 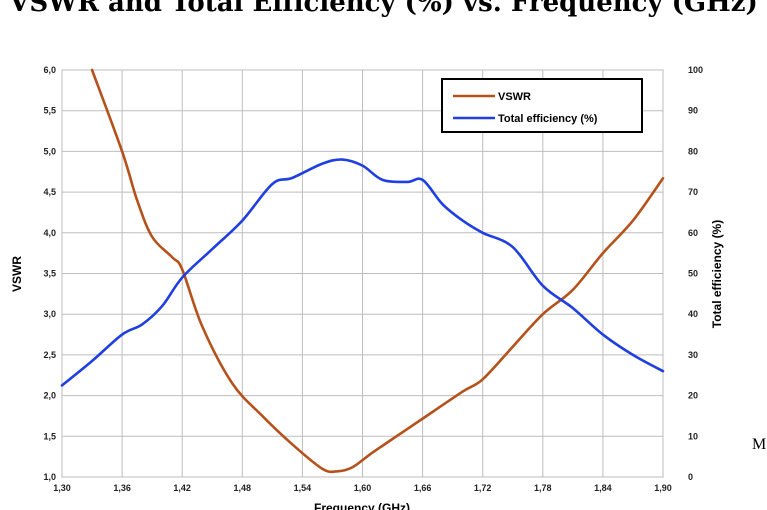 I want to click on legend-box, so click(x=542, y=105).